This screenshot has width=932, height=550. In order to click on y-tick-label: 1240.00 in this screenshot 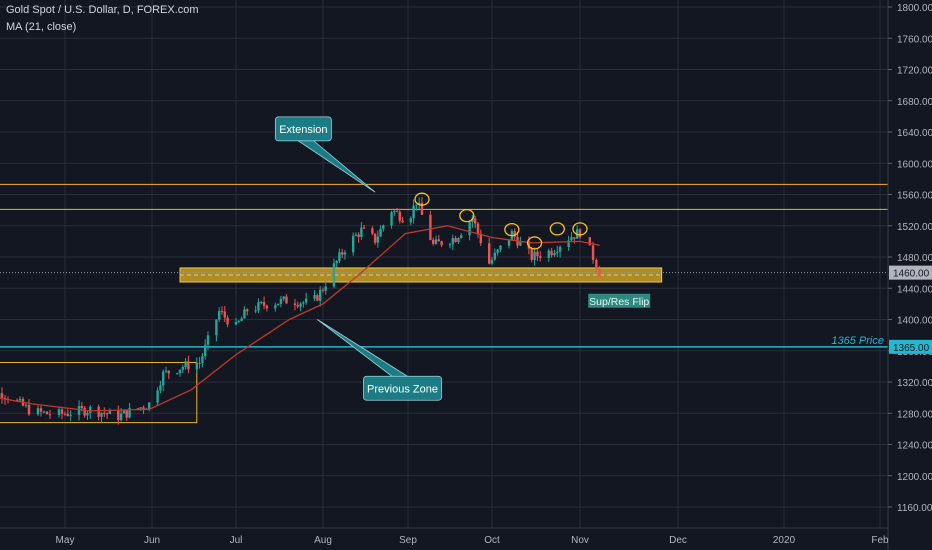, I will do `click(914, 446)`.